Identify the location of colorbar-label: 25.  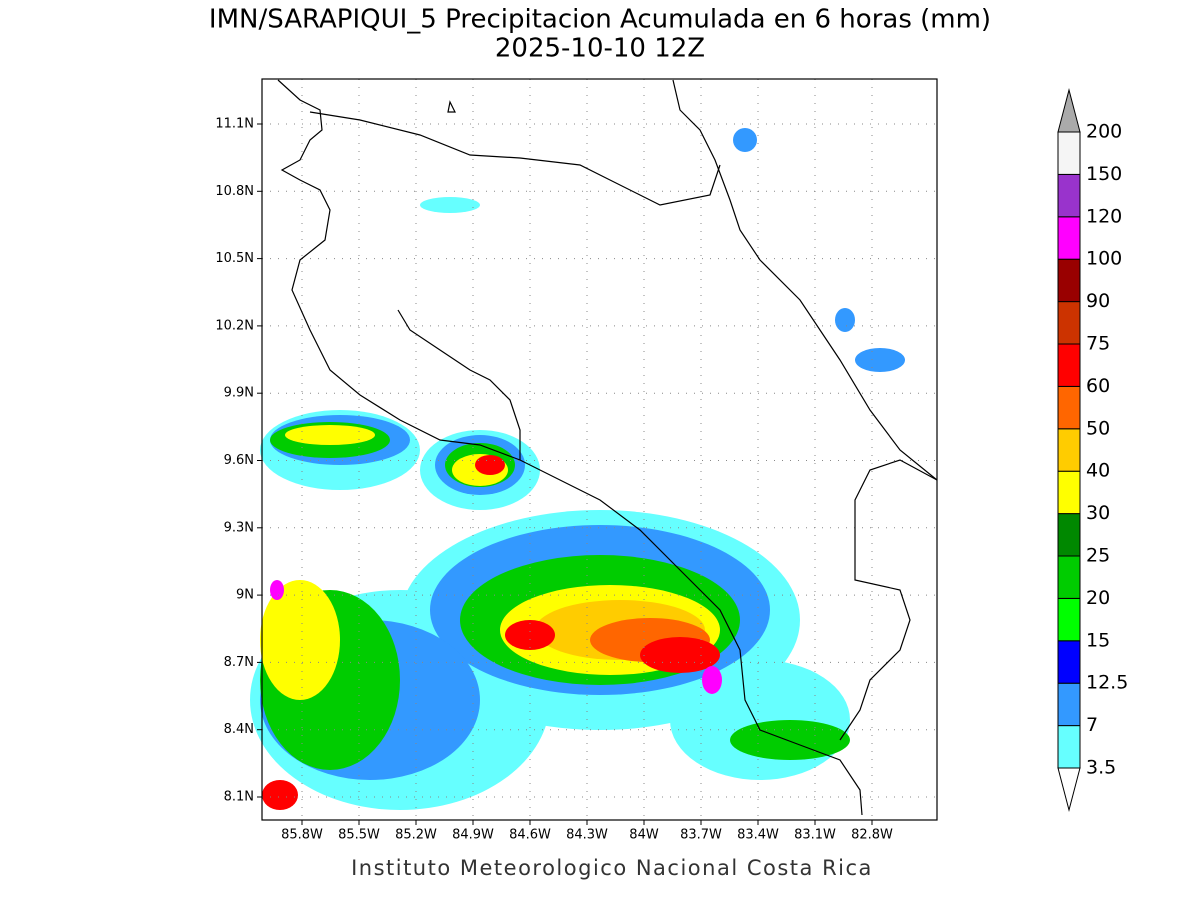
(1098, 556).